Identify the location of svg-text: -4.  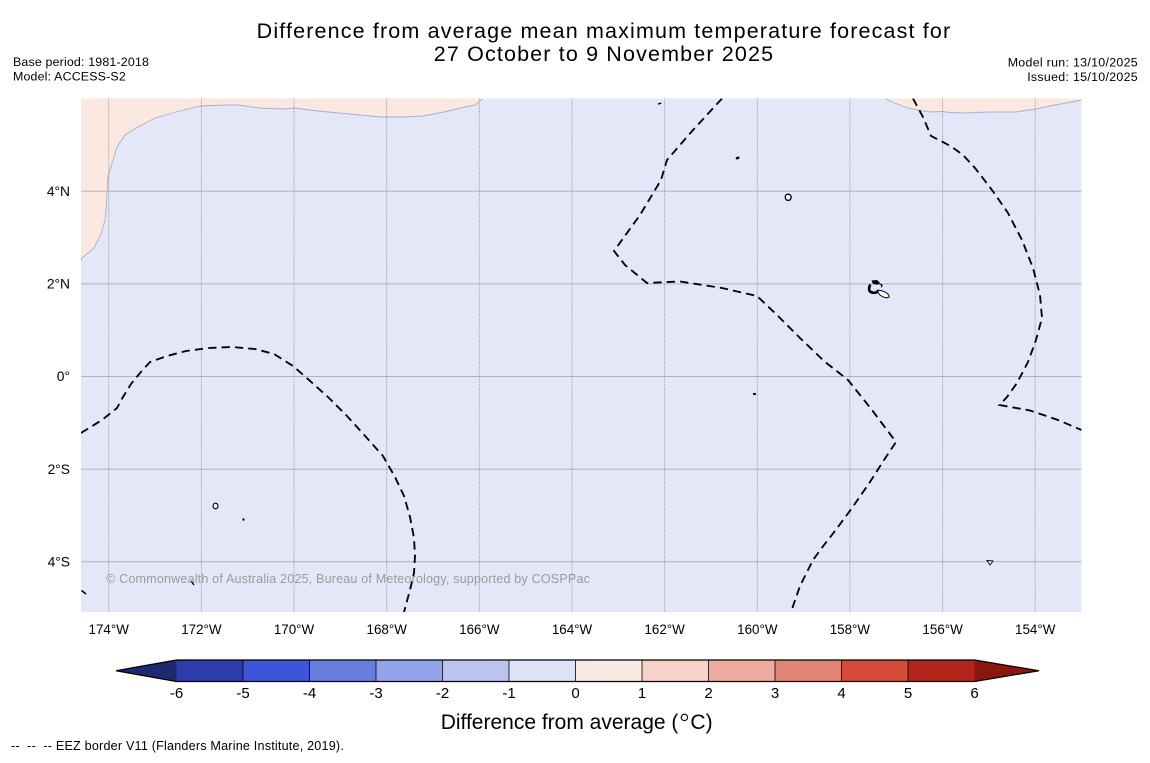
(309, 693).